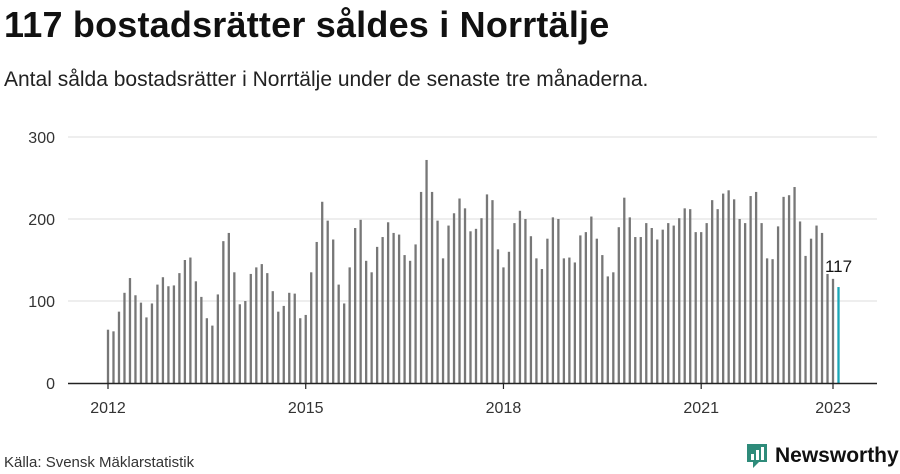 The image size is (900, 474). Describe the element at coordinates (822, 456) in the screenshot. I see `brand: Newsworthy` at that location.